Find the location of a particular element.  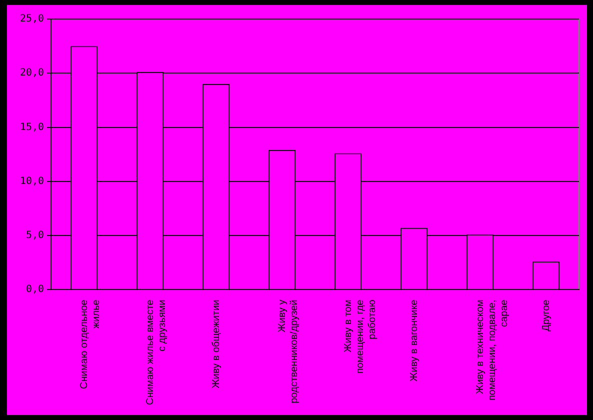

y-tick-label: 25,0 is located at coordinates (32, 19).